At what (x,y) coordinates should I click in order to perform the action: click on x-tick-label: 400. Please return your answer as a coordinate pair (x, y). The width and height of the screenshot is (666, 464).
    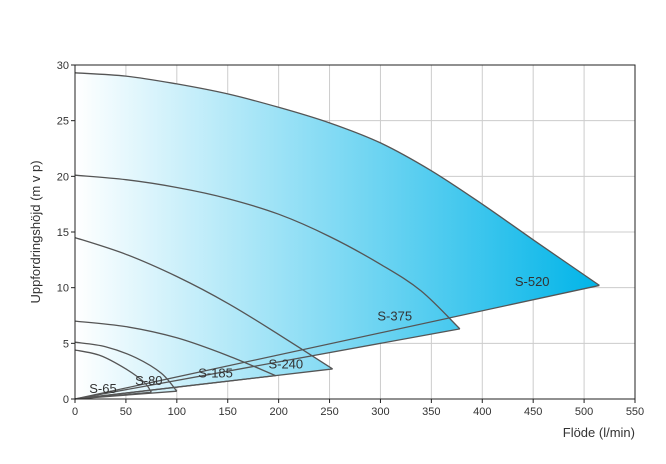
    Looking at the image, I should click on (482, 412).